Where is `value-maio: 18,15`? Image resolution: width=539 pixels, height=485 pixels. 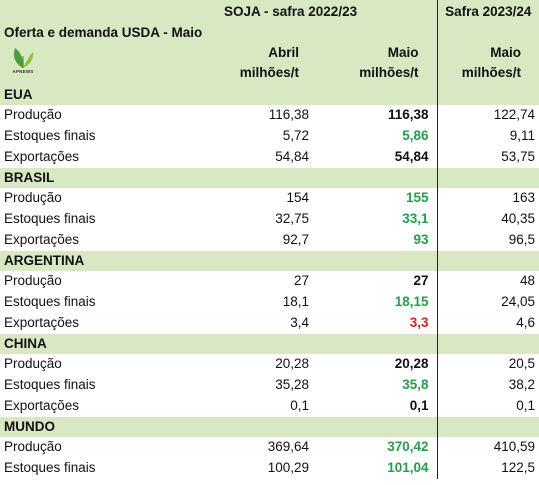 value-maio: 18,15 is located at coordinates (377, 302).